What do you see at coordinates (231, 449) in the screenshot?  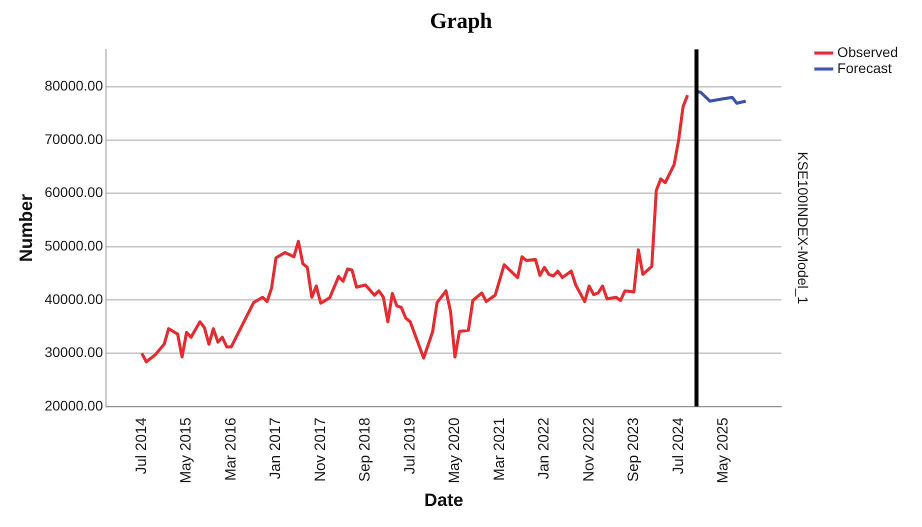 I see `x-tick-label: Mar 2016` at bounding box center [231, 449].